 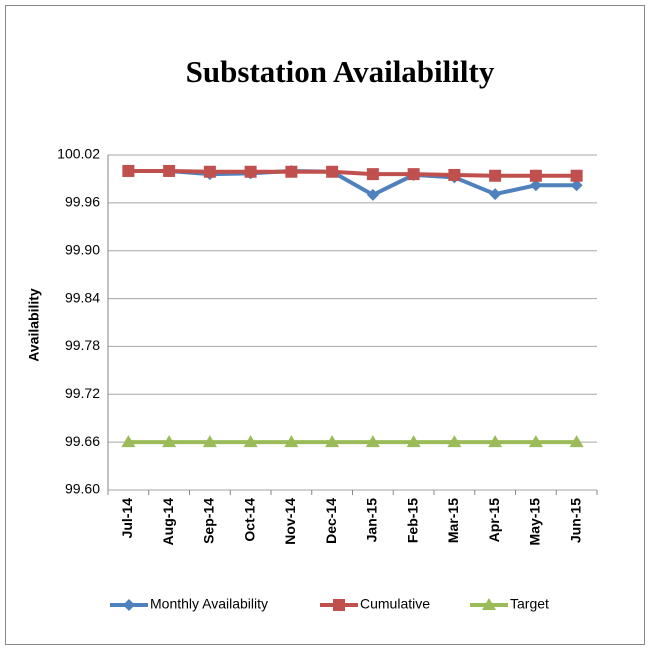 I want to click on legend-label: Target, so click(x=529, y=604).